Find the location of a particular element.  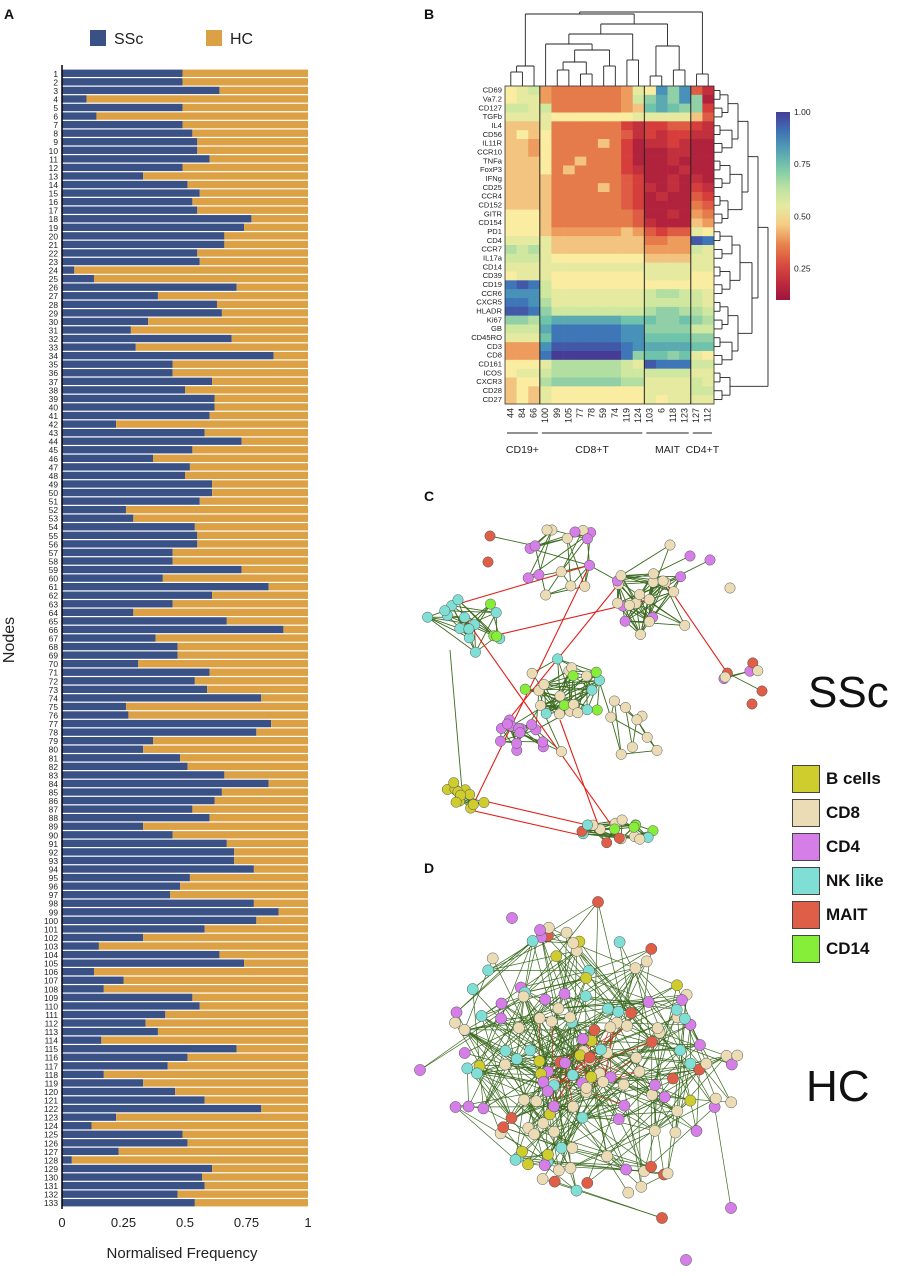

y-tick-label-25: 25 is located at coordinates (54, 279).